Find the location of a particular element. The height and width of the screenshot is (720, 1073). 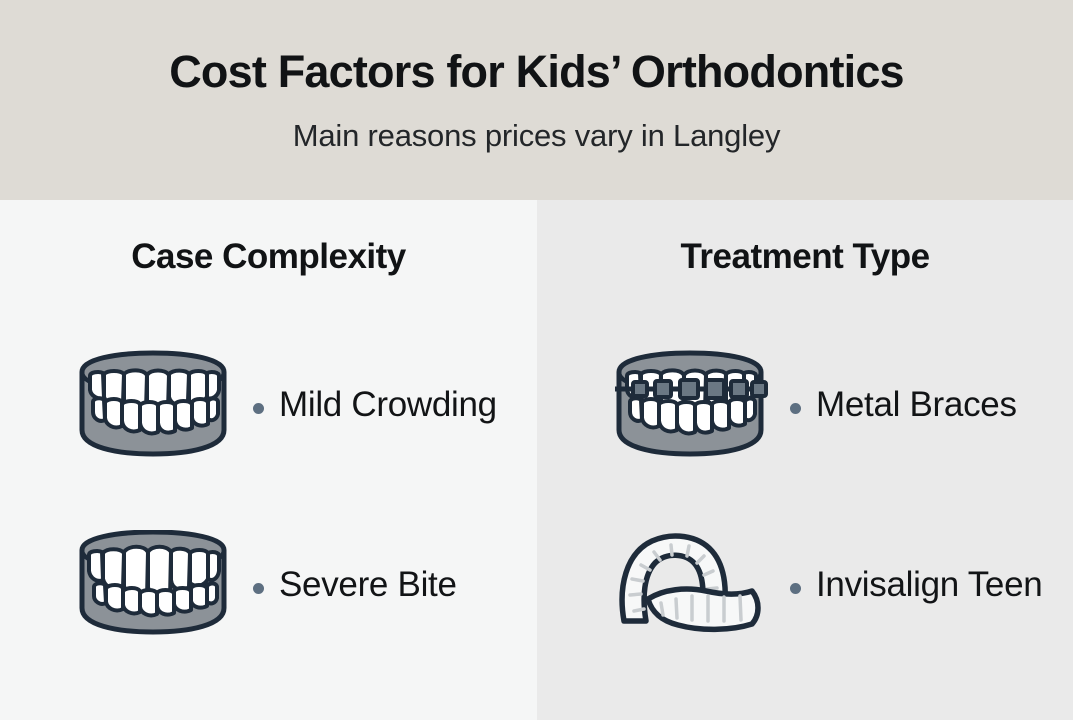

column-title-treatment-type: Treatment Type is located at coordinates (805, 256).